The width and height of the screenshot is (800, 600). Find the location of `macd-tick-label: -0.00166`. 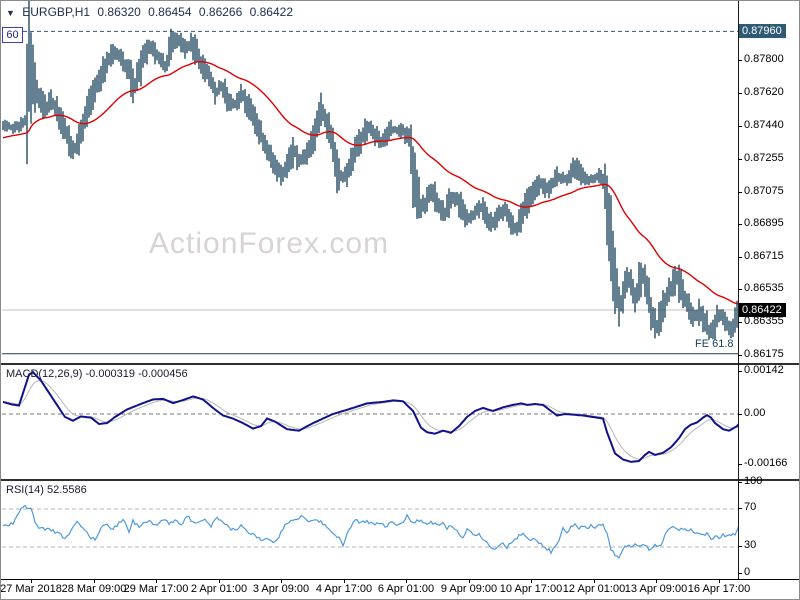

macd-tick-label: -0.00166 is located at coordinates (766, 463).